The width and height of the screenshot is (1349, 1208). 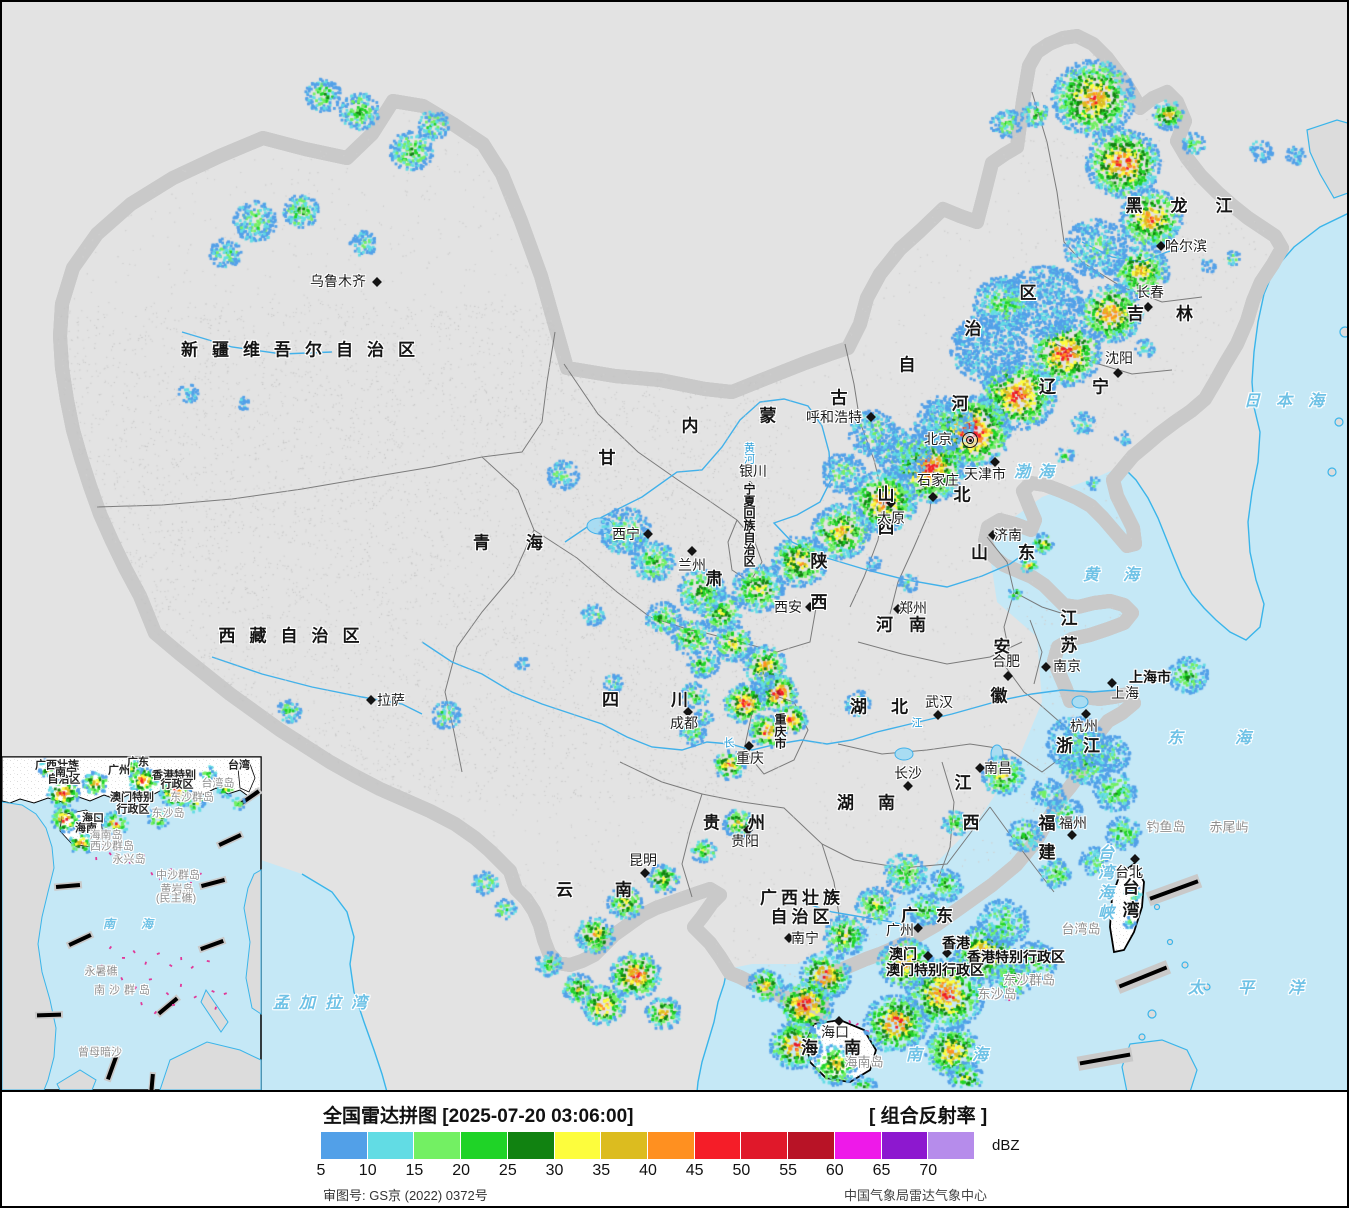 I want to click on city-label: 上海, so click(x=1125, y=693).